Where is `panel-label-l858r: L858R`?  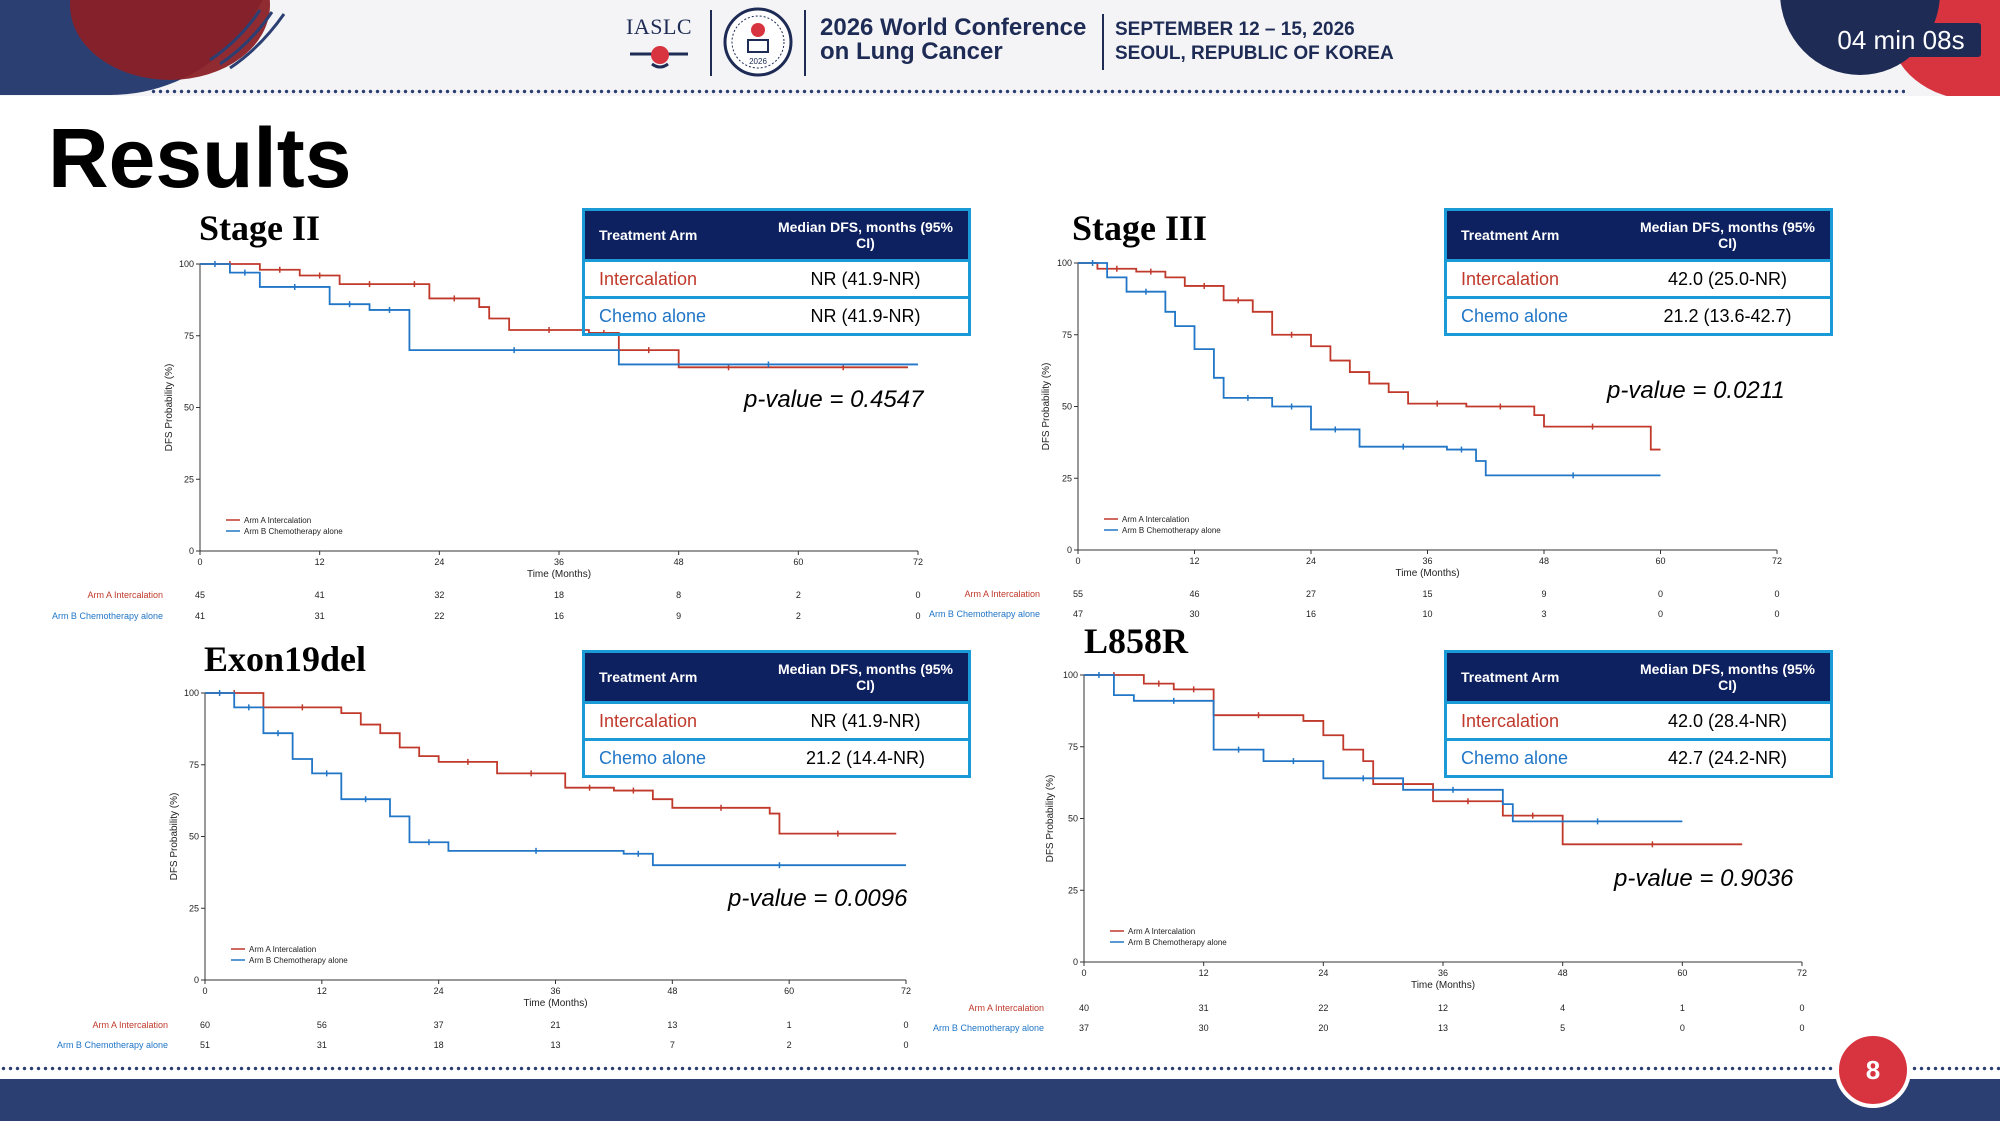
panel-label-l858r: L858R is located at coordinates (1136, 641).